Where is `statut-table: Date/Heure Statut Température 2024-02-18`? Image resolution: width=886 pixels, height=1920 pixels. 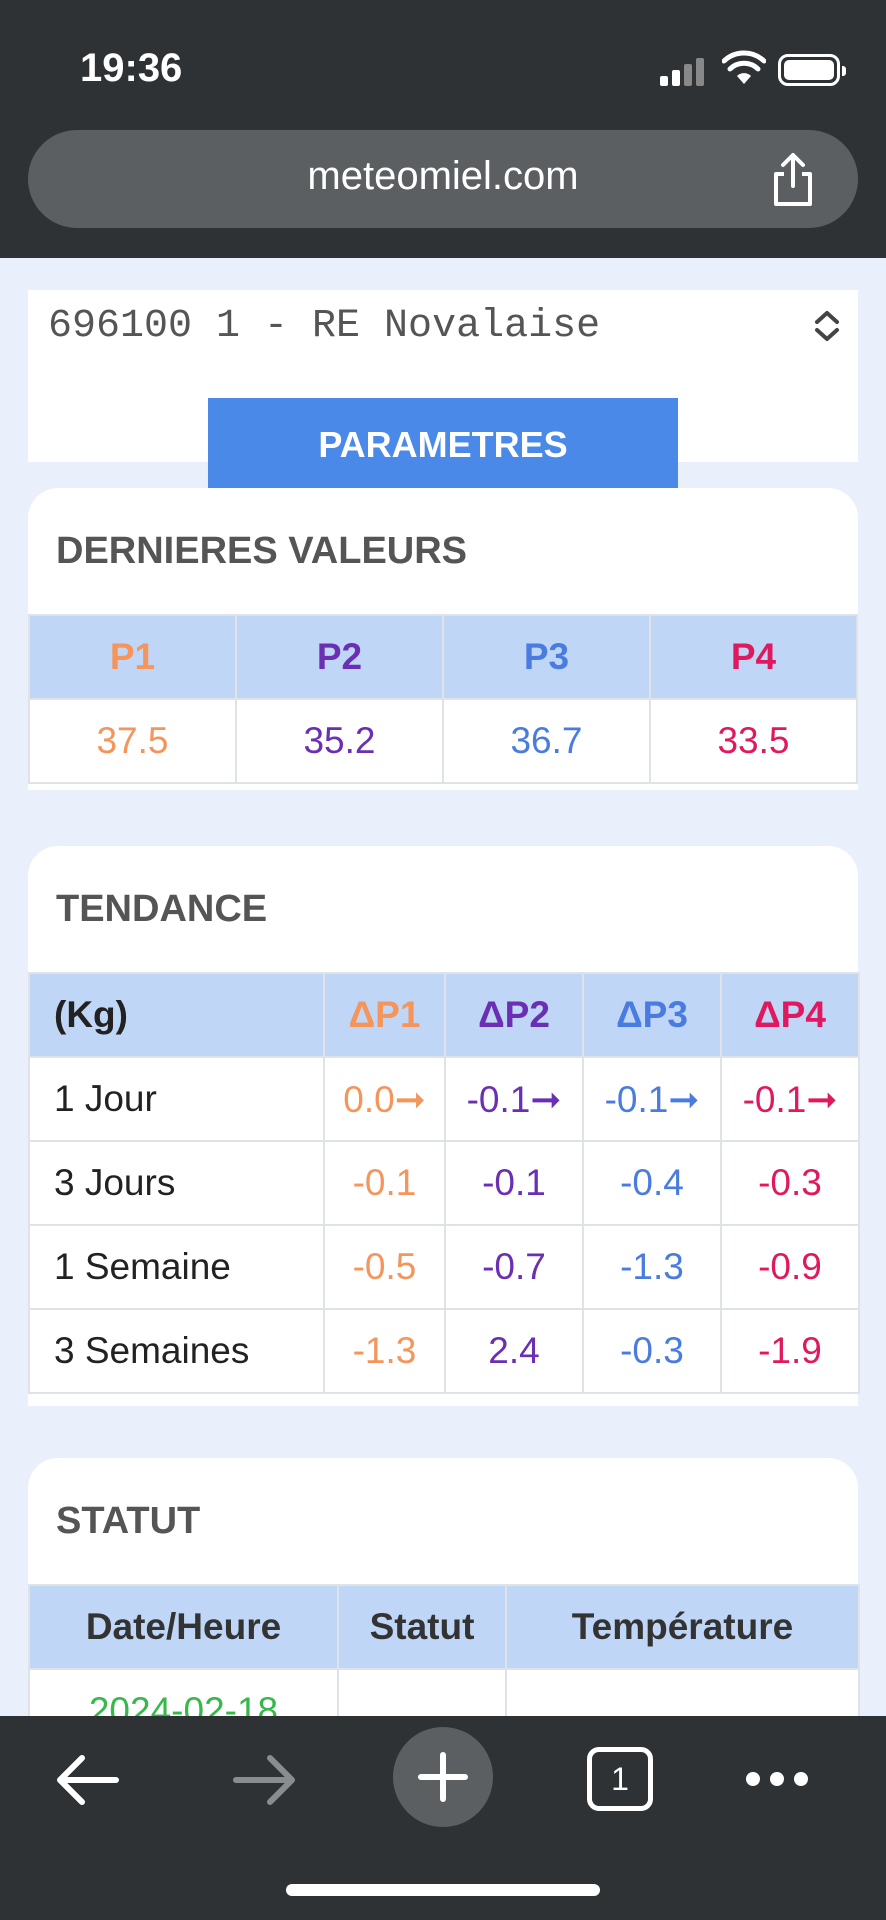 statut-table: Date/Heure Statut Température 2024-02-18 is located at coordinates (444, 1650).